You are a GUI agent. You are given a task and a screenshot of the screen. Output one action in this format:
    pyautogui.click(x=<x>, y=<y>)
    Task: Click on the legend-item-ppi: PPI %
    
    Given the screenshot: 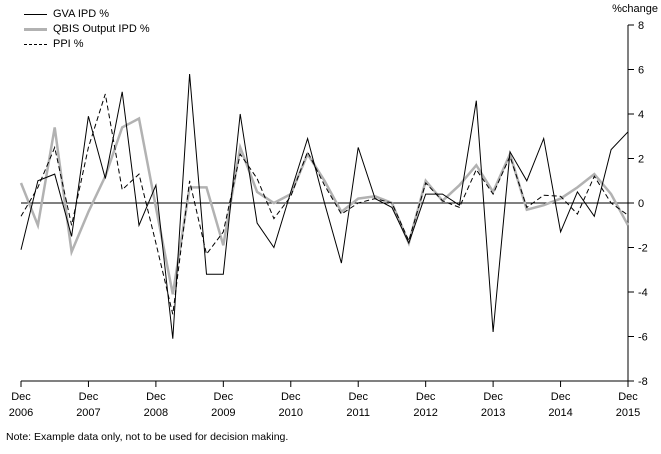 What is the action you would take?
    pyautogui.click(x=87, y=44)
    